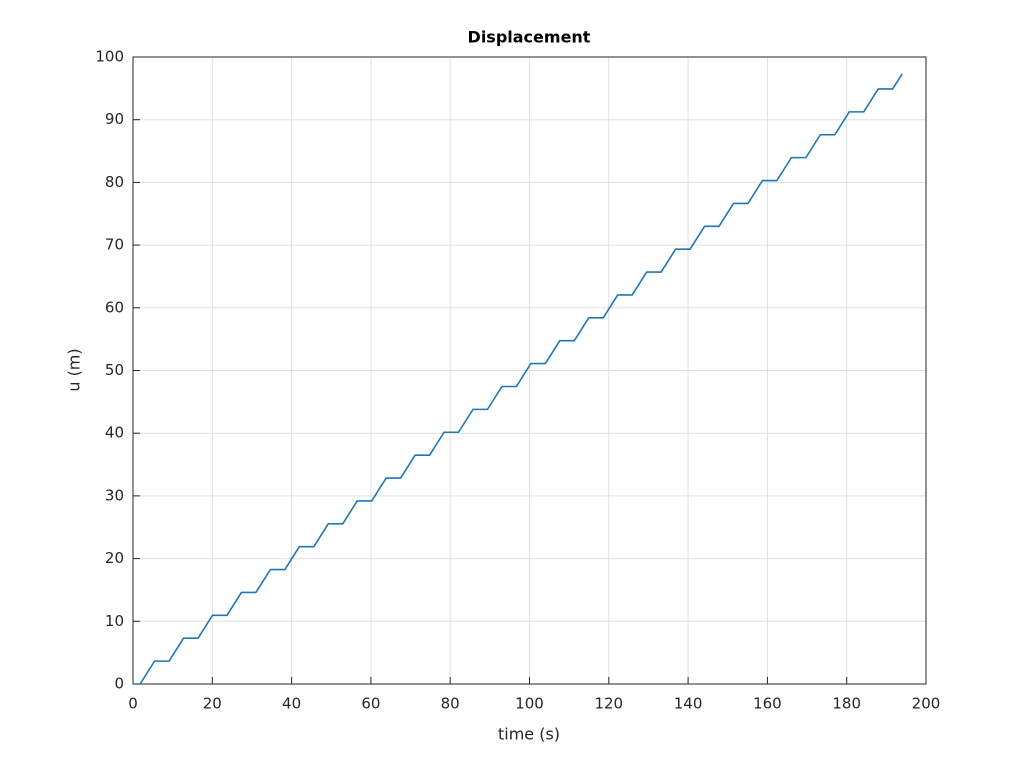 The image size is (1024, 768). What do you see at coordinates (119, 684) in the screenshot?
I see `y-tick-label: 0` at bounding box center [119, 684].